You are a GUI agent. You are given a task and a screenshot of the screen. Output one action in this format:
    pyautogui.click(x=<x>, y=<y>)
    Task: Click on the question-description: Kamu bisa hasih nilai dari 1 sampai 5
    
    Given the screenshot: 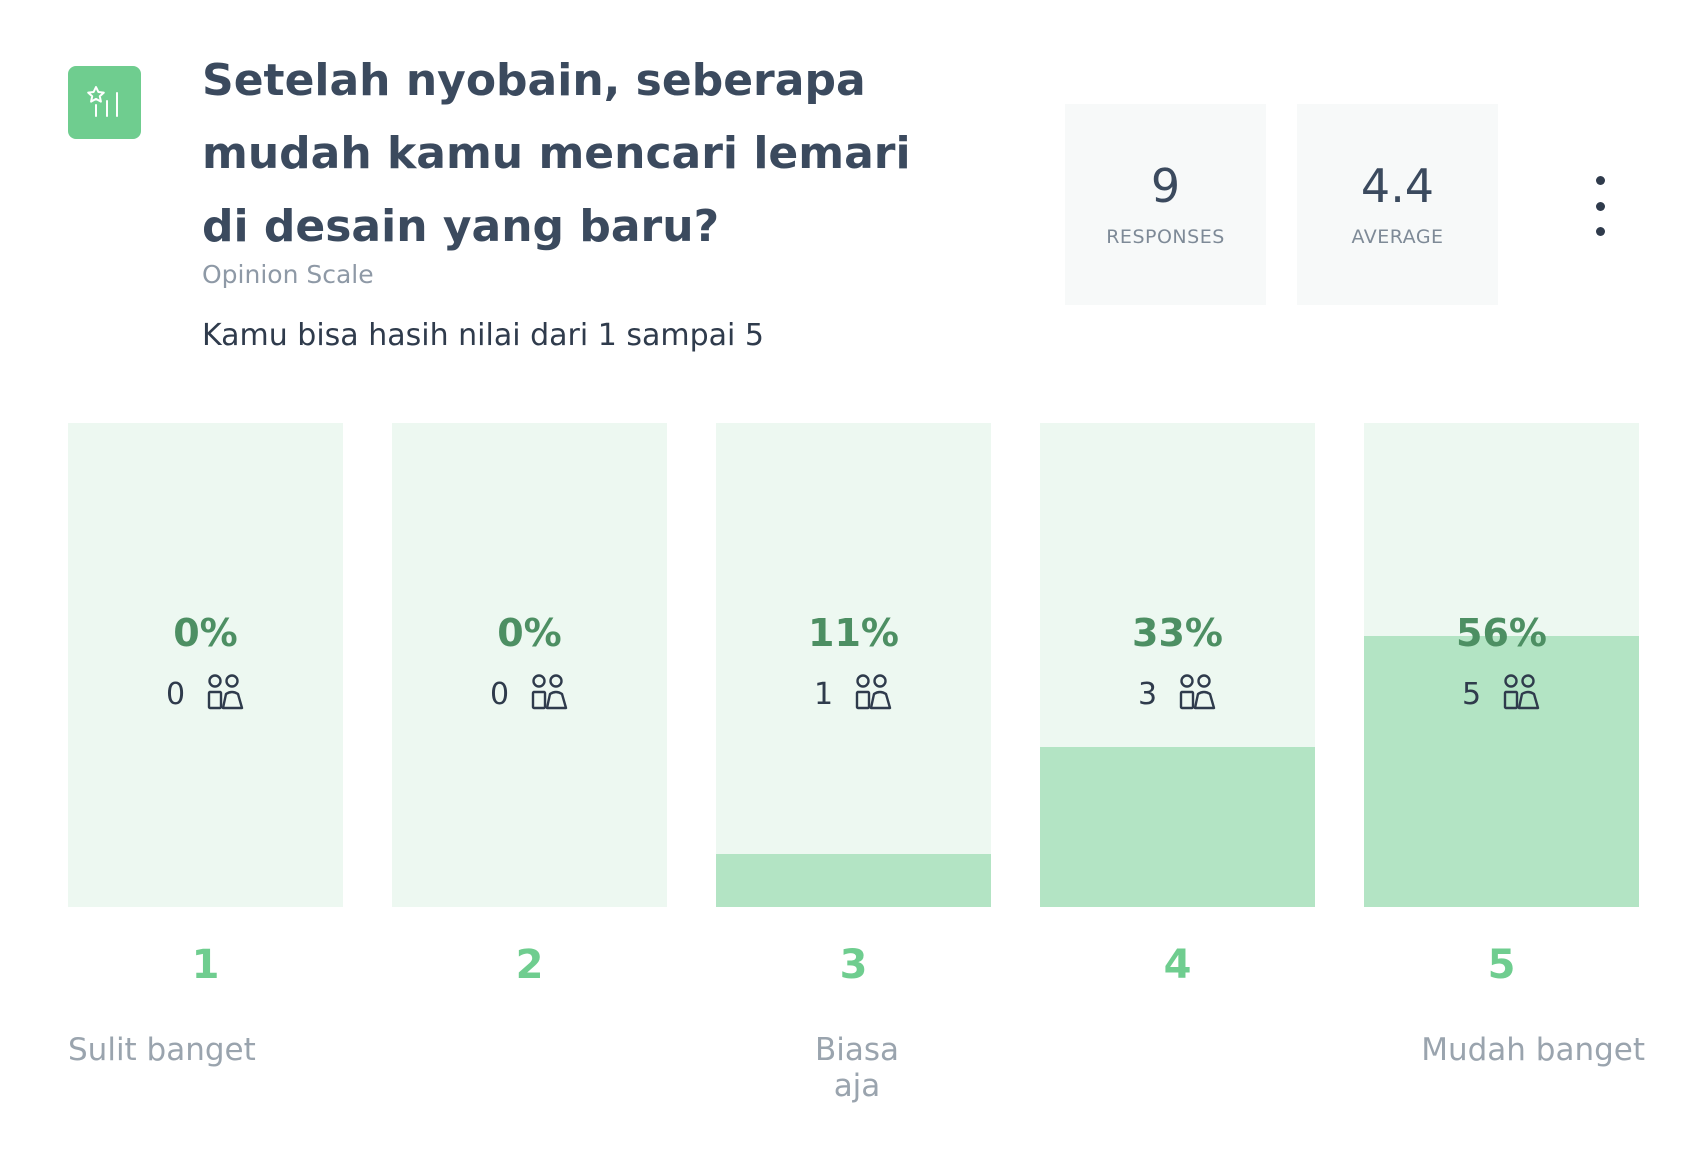 What is the action you would take?
    pyautogui.click(x=483, y=335)
    